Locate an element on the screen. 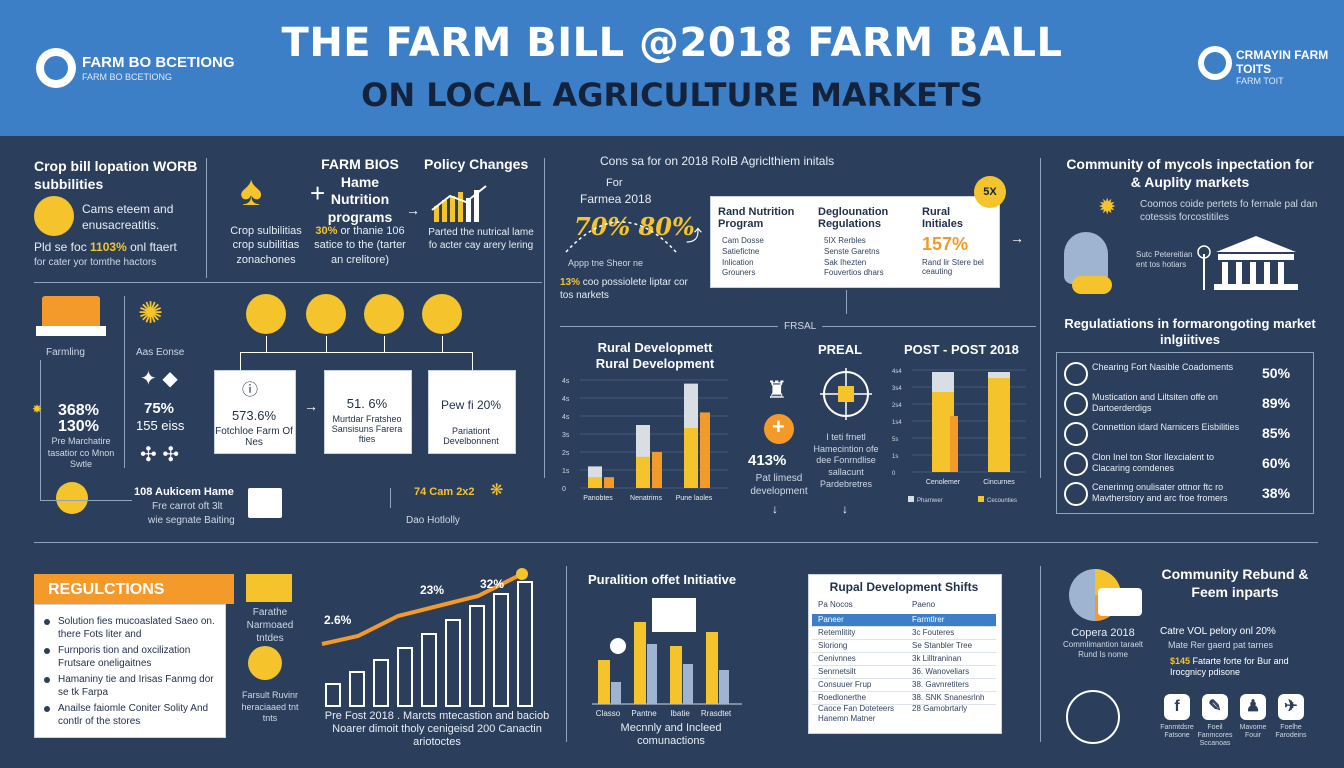  category-label: Pantne is located at coordinates (644, 713).